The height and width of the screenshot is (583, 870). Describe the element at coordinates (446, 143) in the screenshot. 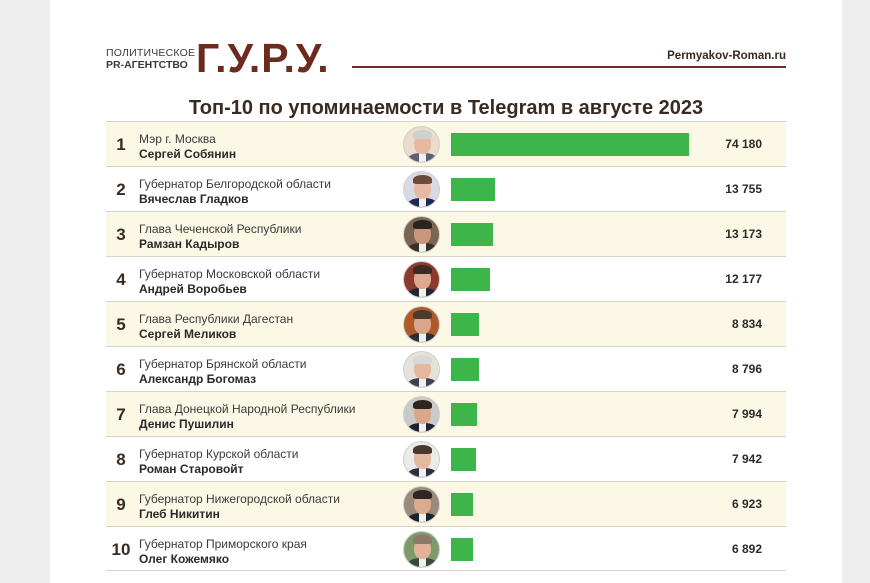

I see `table-row: 1 Мэр г. Москва Сергей Собянин 74 180` at that location.